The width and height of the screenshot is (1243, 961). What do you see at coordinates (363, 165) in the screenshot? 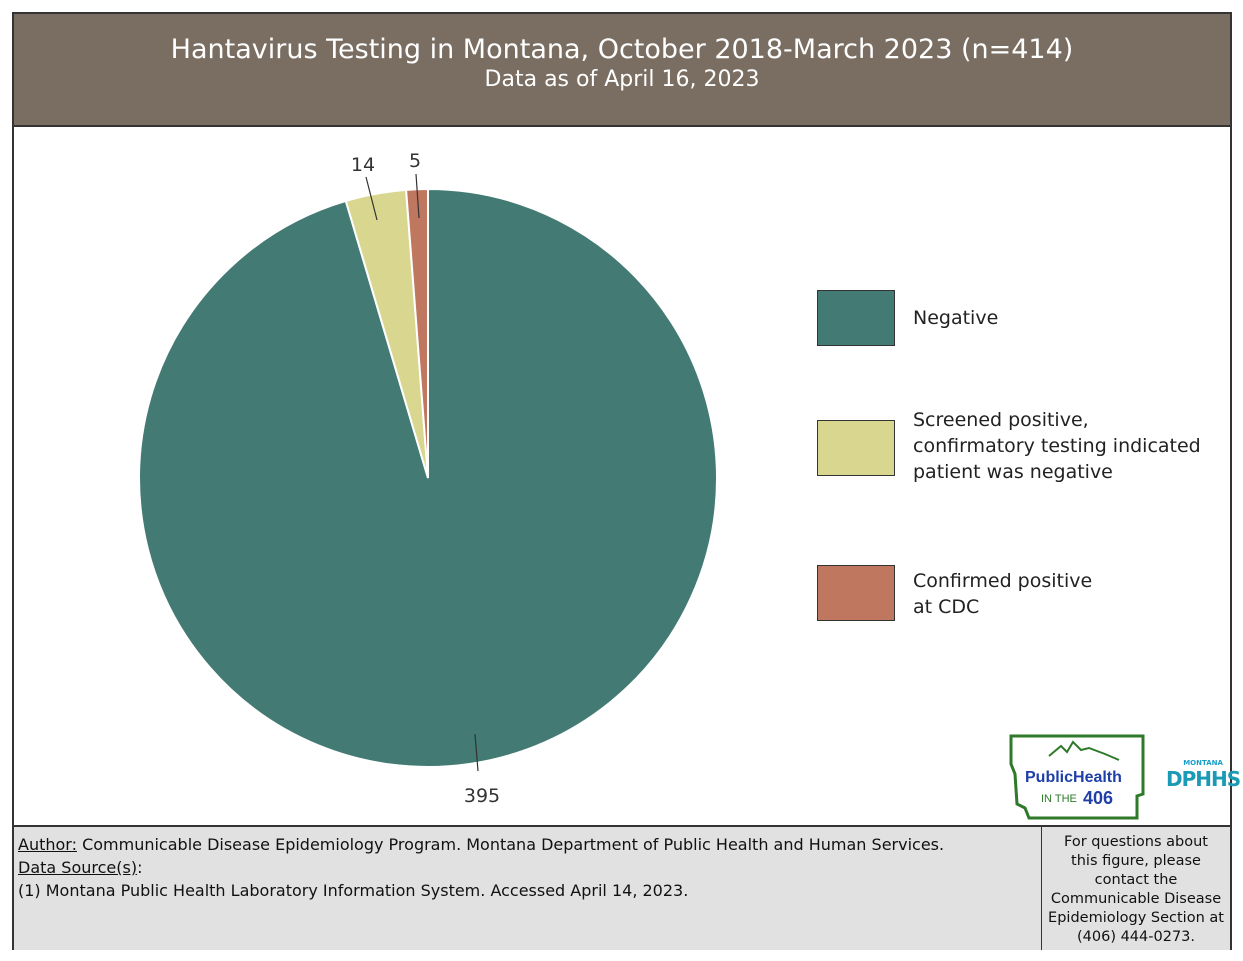
I see `data-label: 14` at bounding box center [363, 165].